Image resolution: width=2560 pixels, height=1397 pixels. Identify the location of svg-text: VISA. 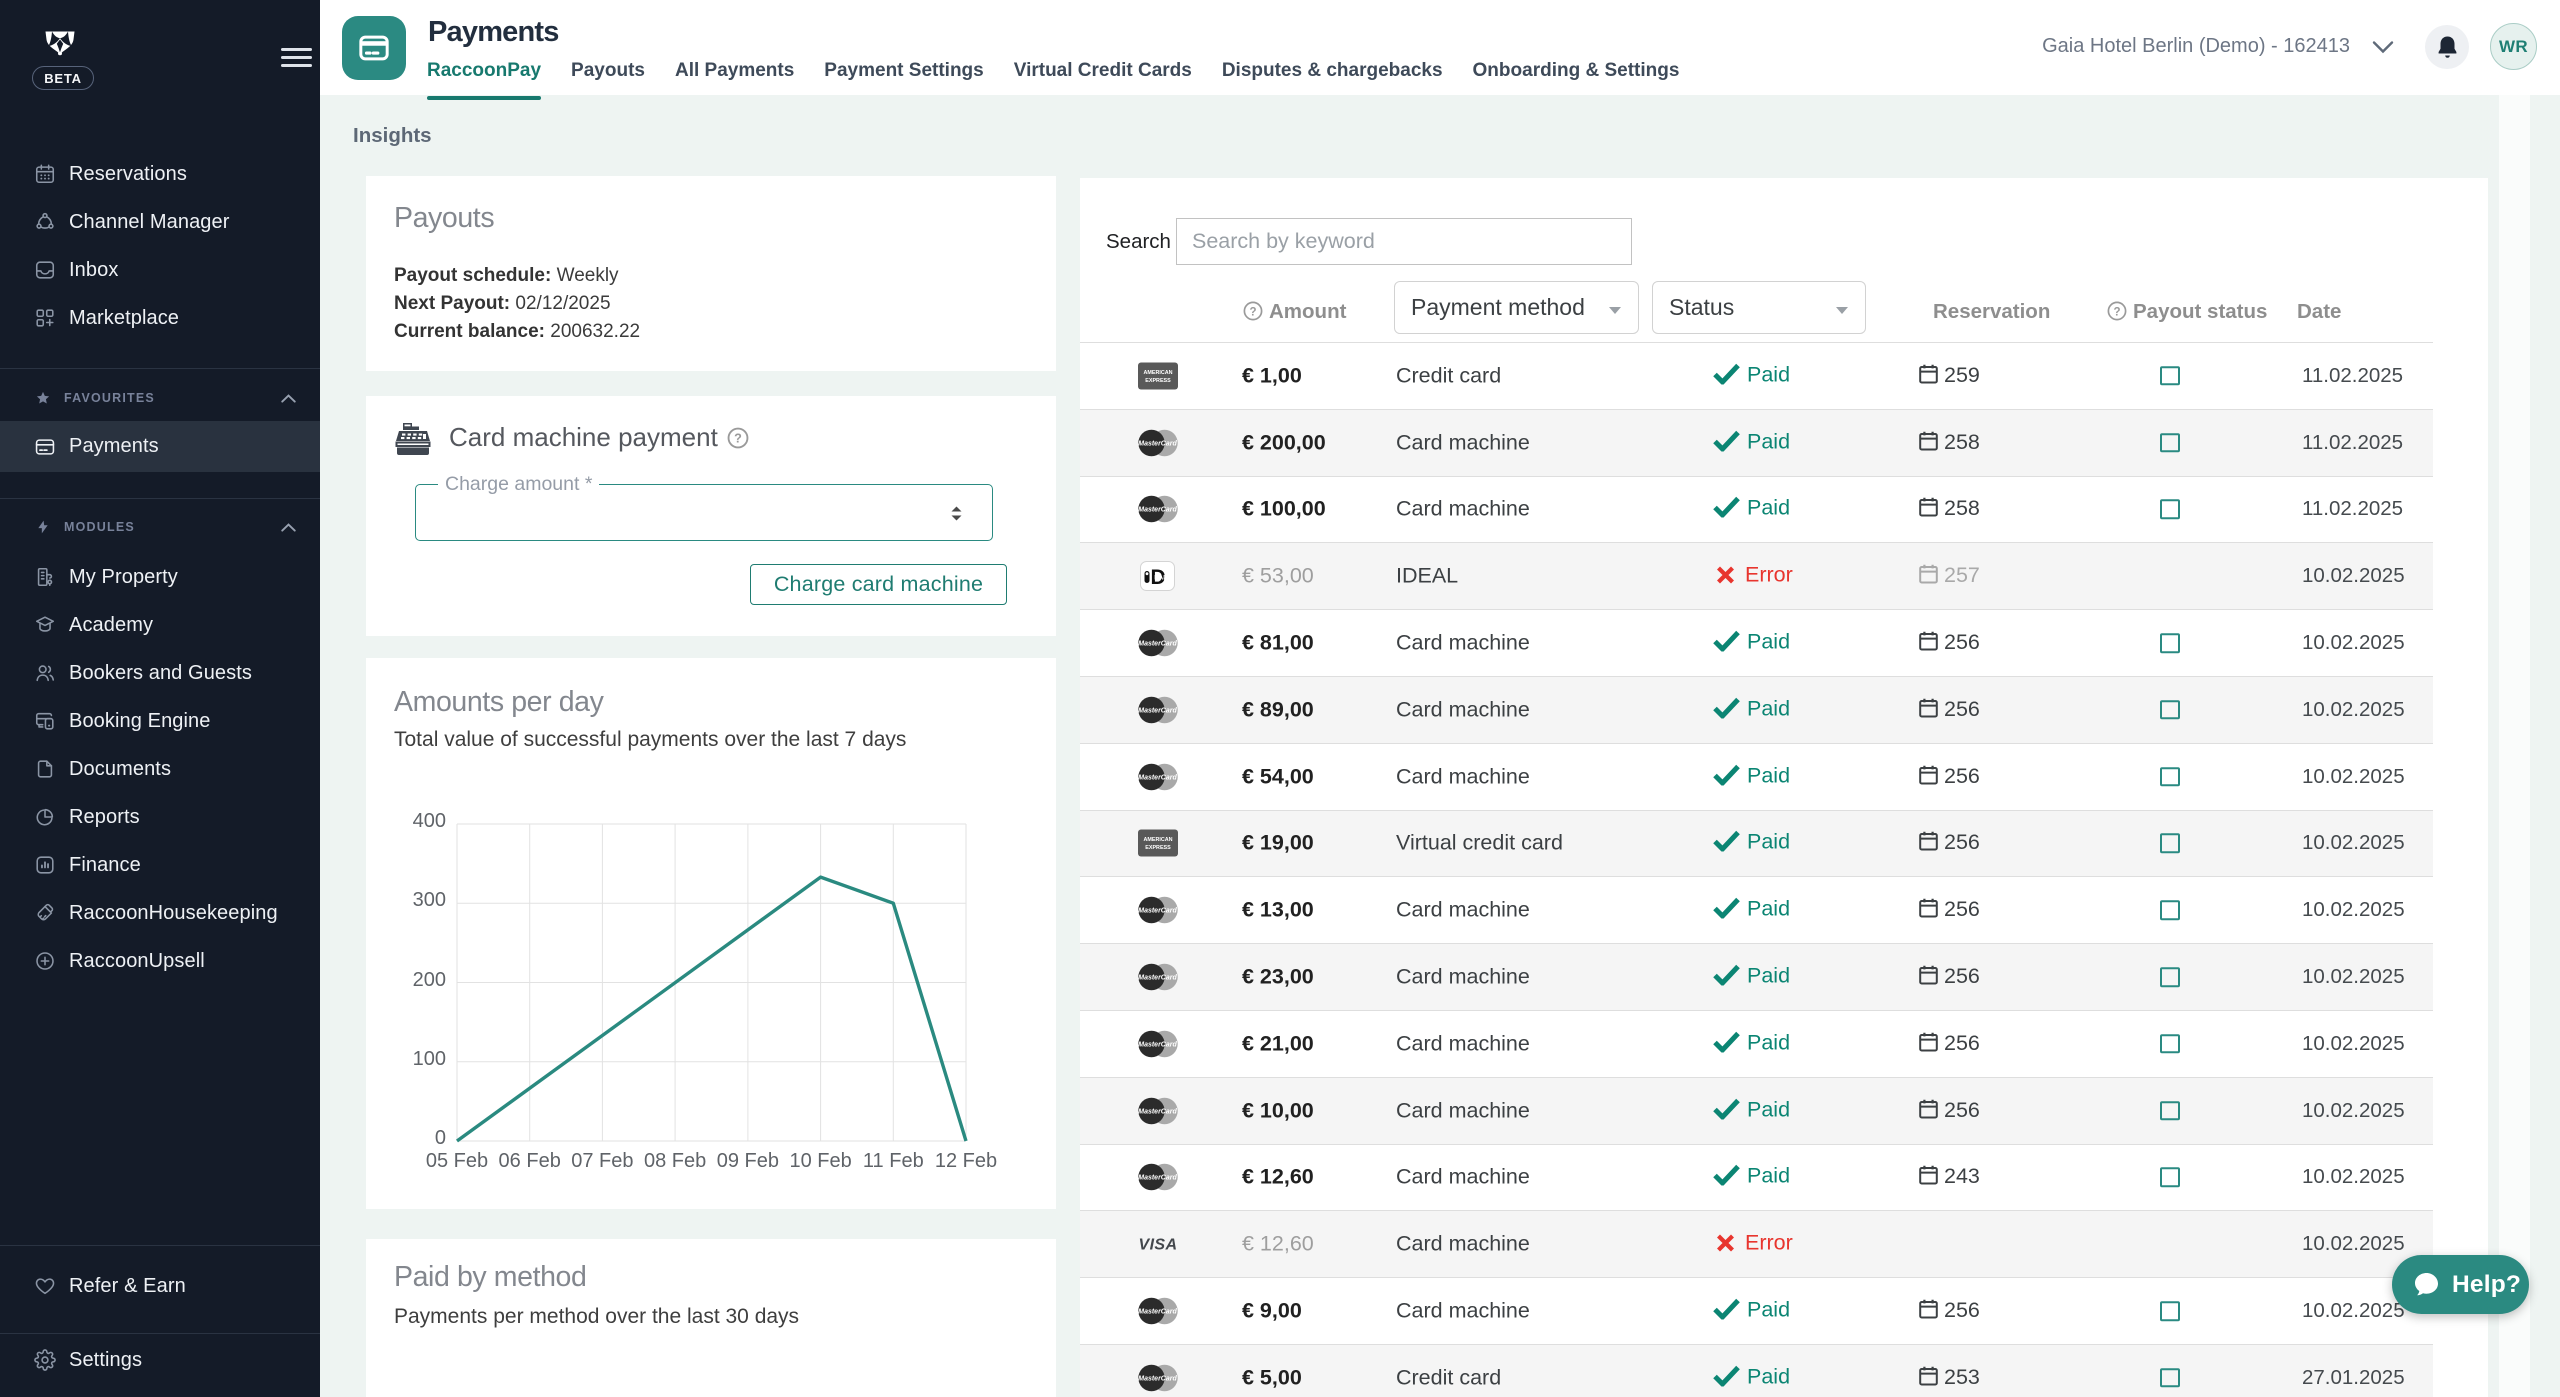
(1158, 1245).